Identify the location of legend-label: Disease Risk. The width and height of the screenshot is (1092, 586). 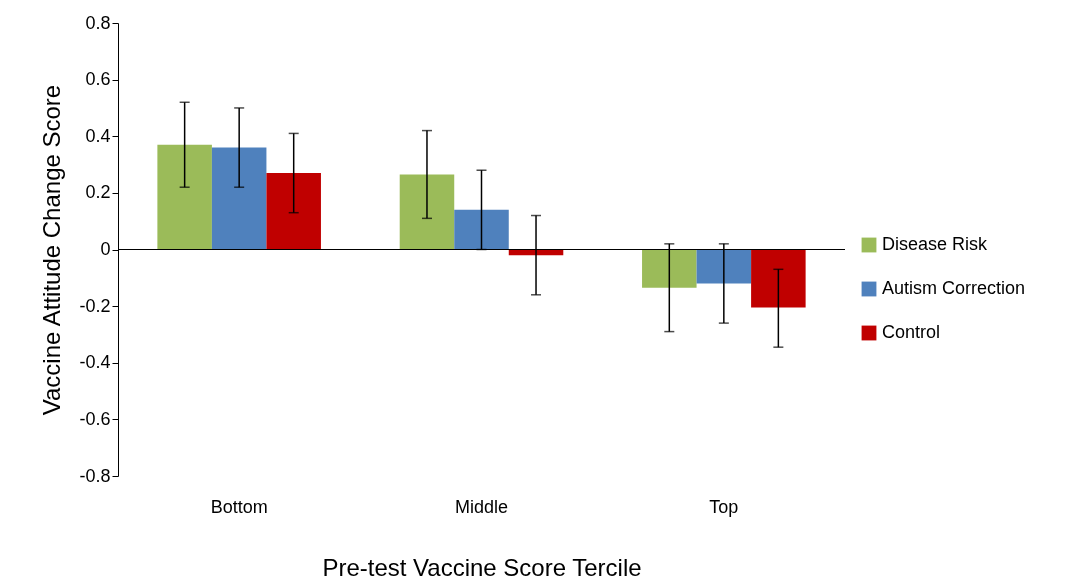
(935, 244).